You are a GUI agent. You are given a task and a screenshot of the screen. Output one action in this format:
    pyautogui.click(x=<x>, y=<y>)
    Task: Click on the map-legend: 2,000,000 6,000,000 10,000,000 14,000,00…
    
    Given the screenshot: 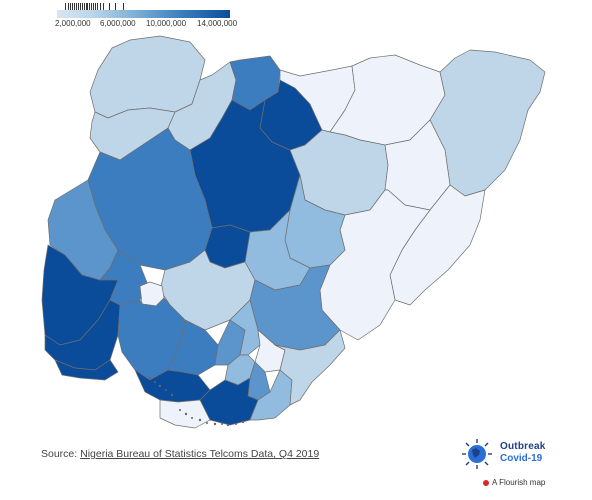 What is the action you would take?
    pyautogui.click(x=146, y=15)
    